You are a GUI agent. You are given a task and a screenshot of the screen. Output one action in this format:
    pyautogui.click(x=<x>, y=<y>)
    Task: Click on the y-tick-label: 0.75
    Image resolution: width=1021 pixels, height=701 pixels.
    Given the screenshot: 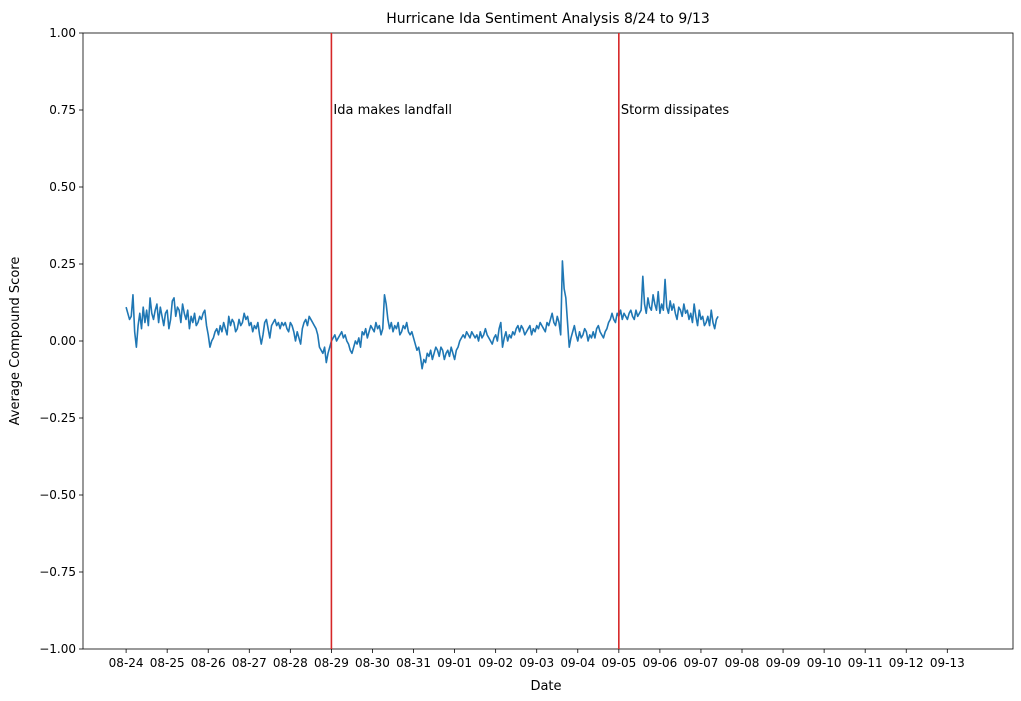 What is the action you would take?
    pyautogui.click(x=62, y=110)
    